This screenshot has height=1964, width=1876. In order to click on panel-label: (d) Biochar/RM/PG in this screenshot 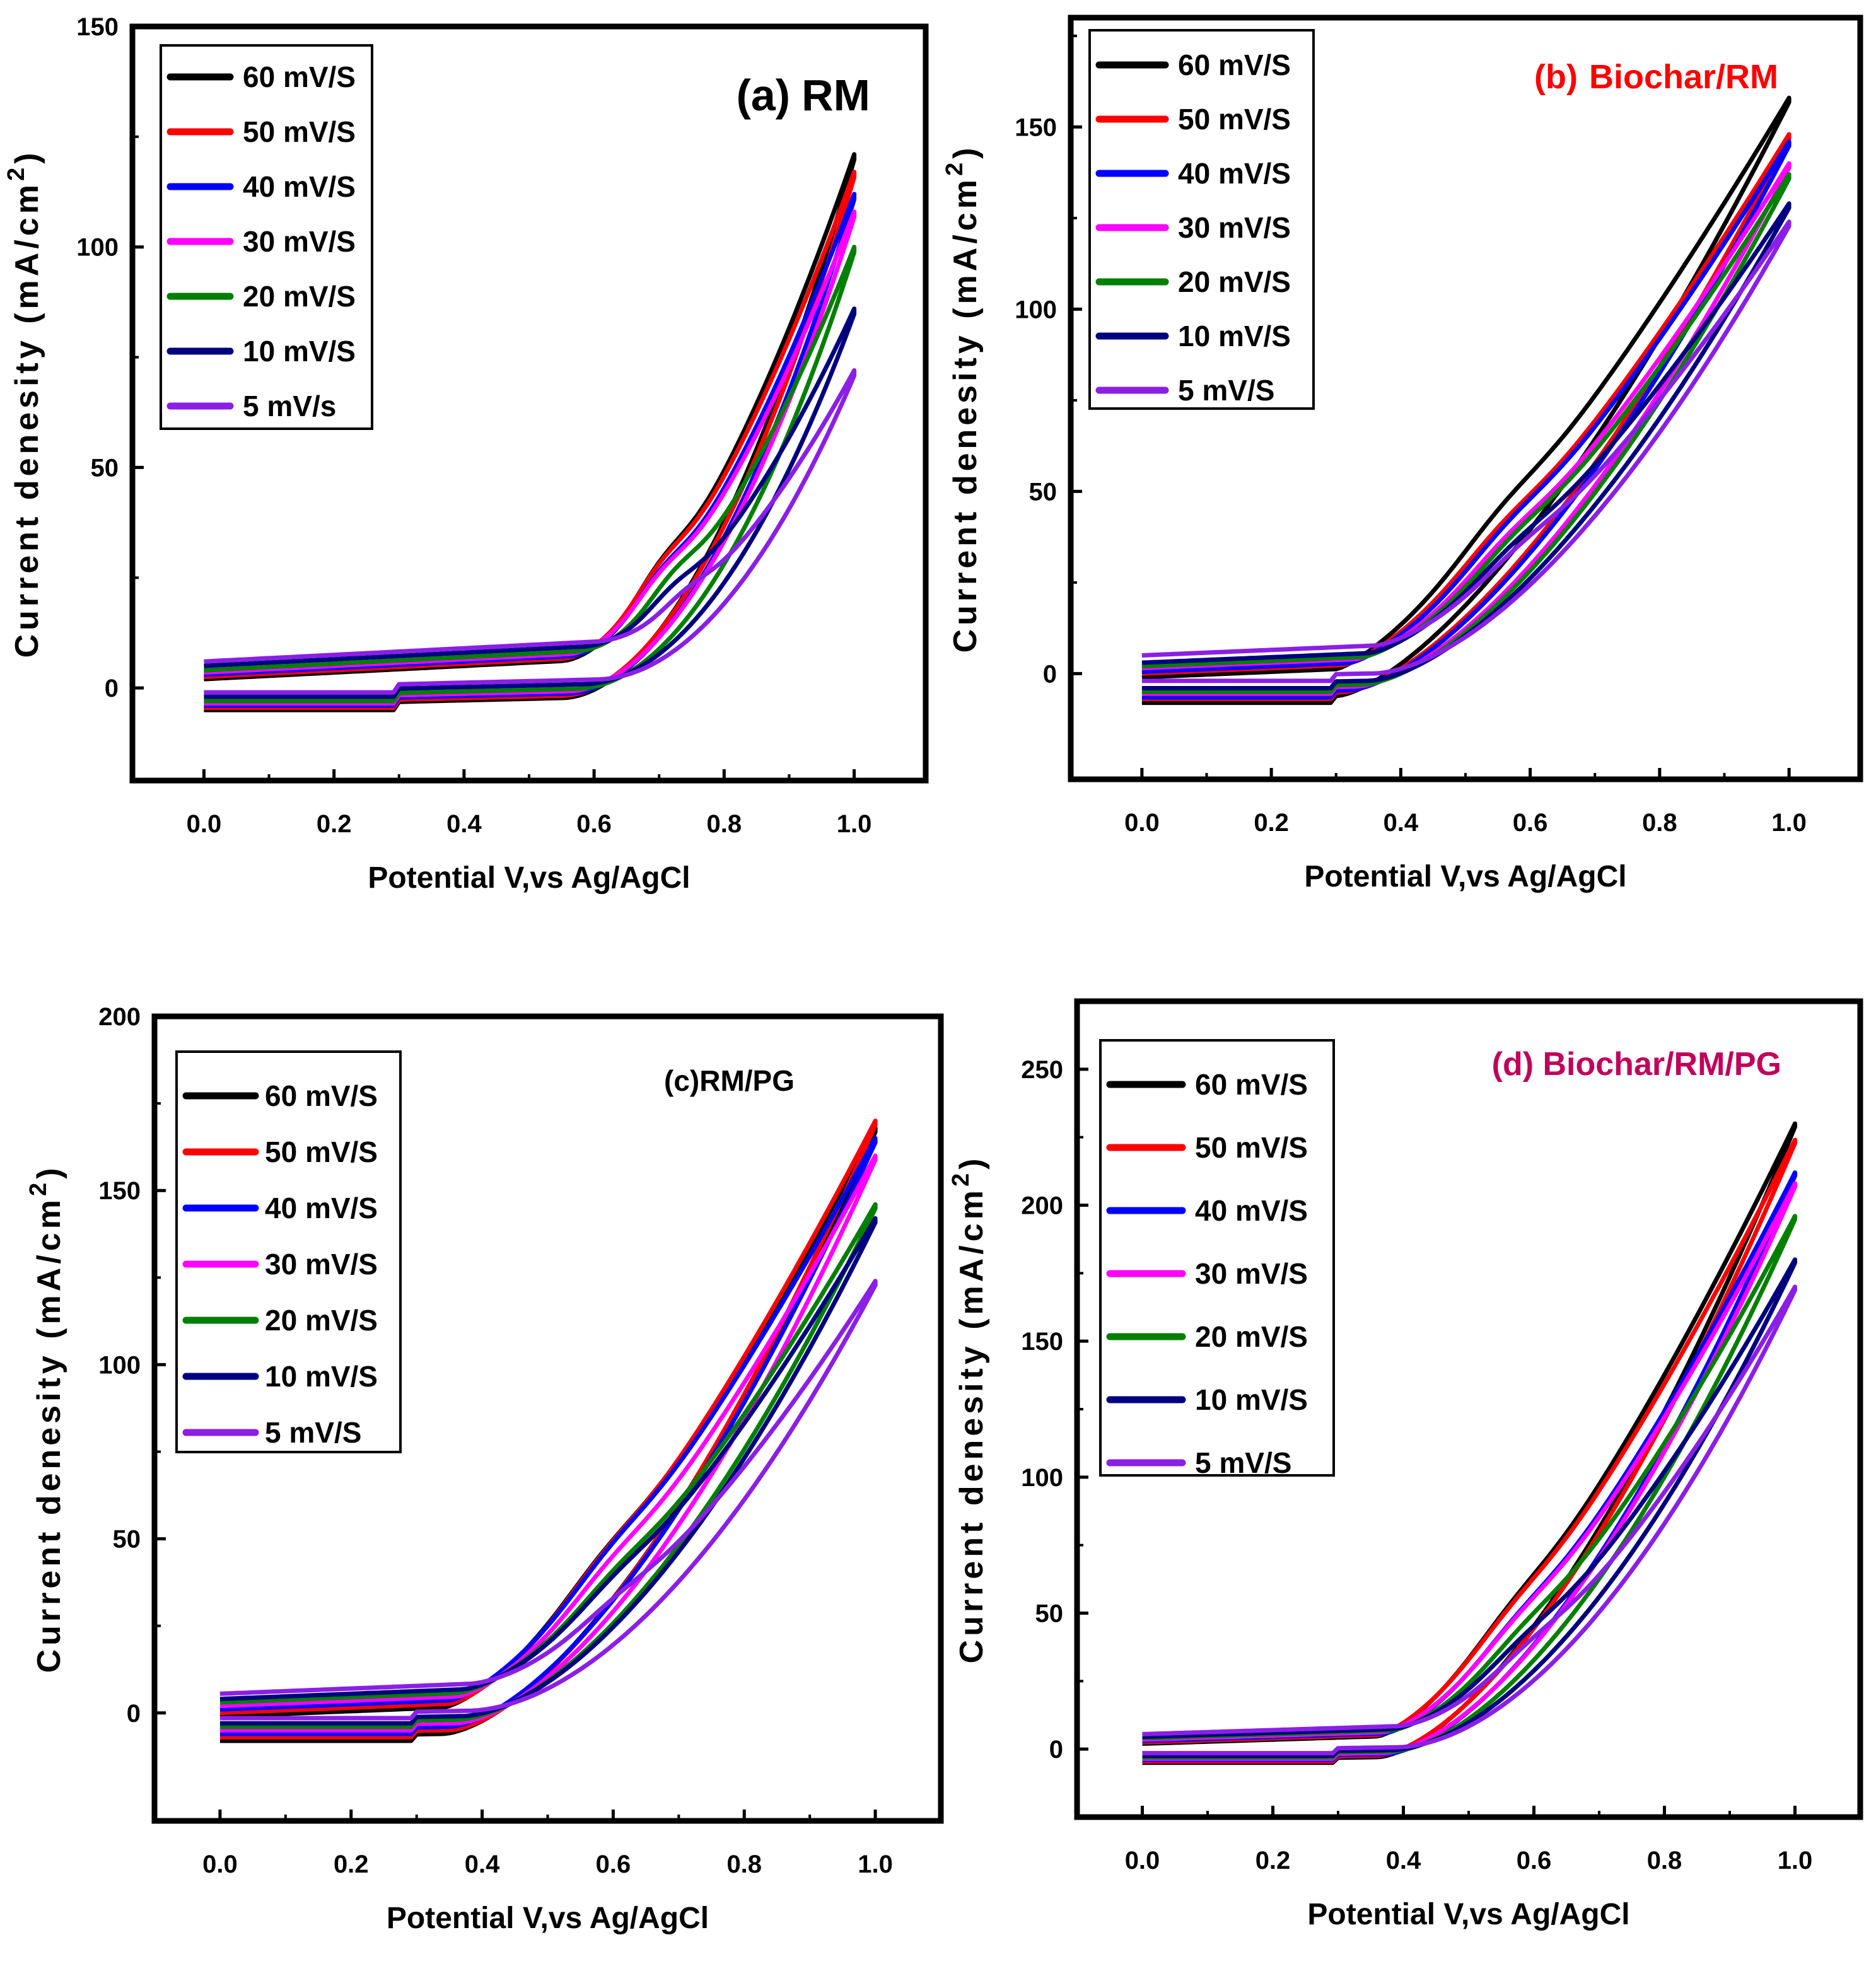, I will do `click(1636, 1064)`.